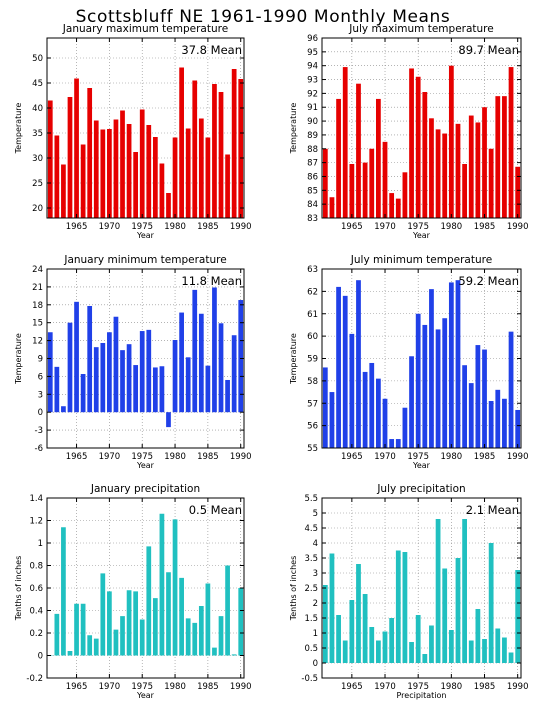 The width and height of the screenshot is (543, 711). I want to click on y-tick-label: 18, so click(37, 306).